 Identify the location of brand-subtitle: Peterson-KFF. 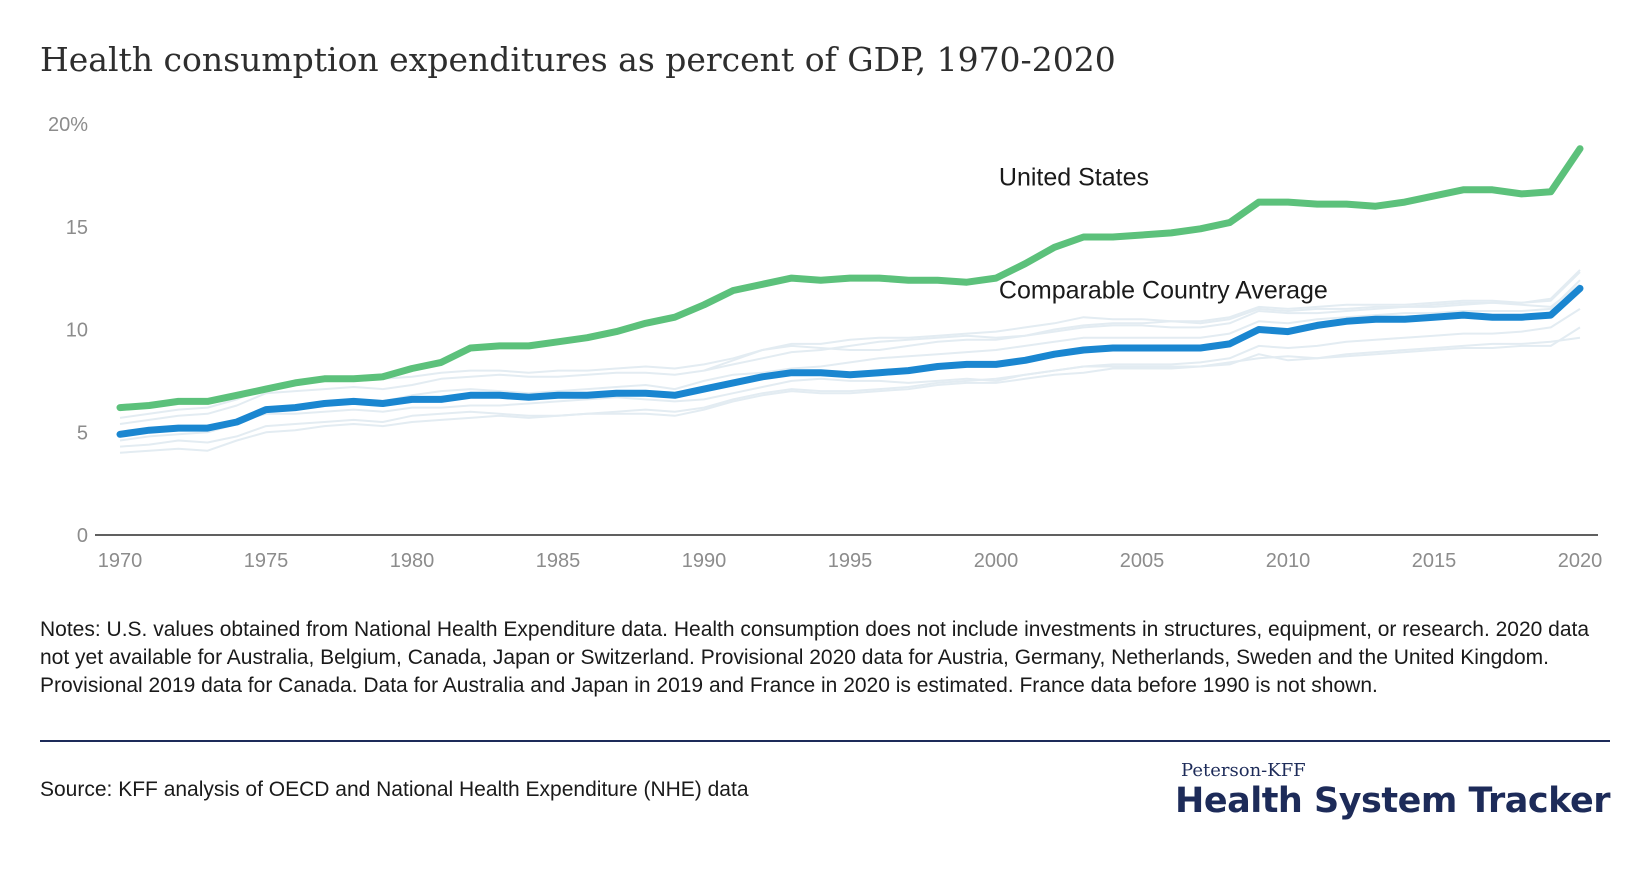
(1243, 770).